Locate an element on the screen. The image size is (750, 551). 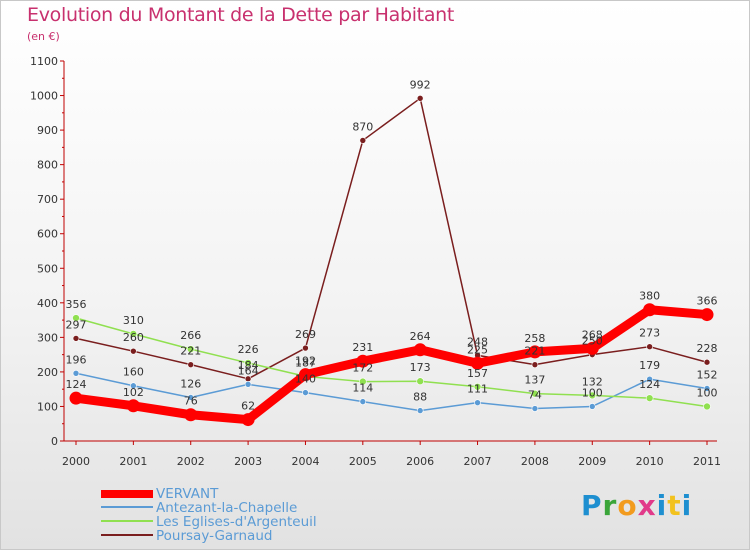
legend-label-antezant: Antezant-la-Chapelle is located at coordinates (227, 508).